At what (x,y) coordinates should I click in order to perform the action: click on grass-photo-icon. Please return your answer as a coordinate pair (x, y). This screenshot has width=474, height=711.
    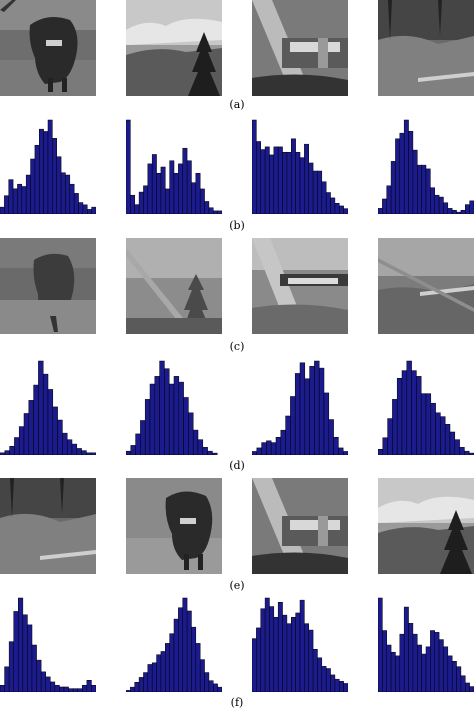
    Looking at the image, I should click on (48, 526).